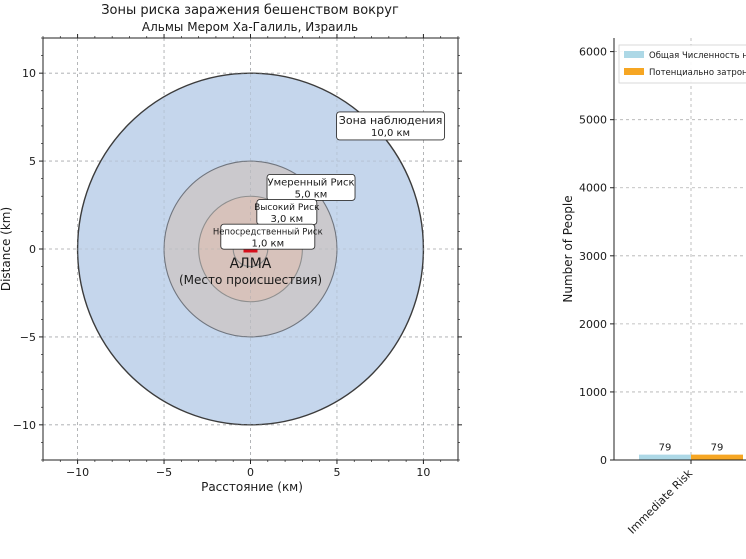 This screenshot has height=559, width=746. Describe the element at coordinates (32, 249) in the screenshot. I see `map-y-tick-label: 0` at that location.